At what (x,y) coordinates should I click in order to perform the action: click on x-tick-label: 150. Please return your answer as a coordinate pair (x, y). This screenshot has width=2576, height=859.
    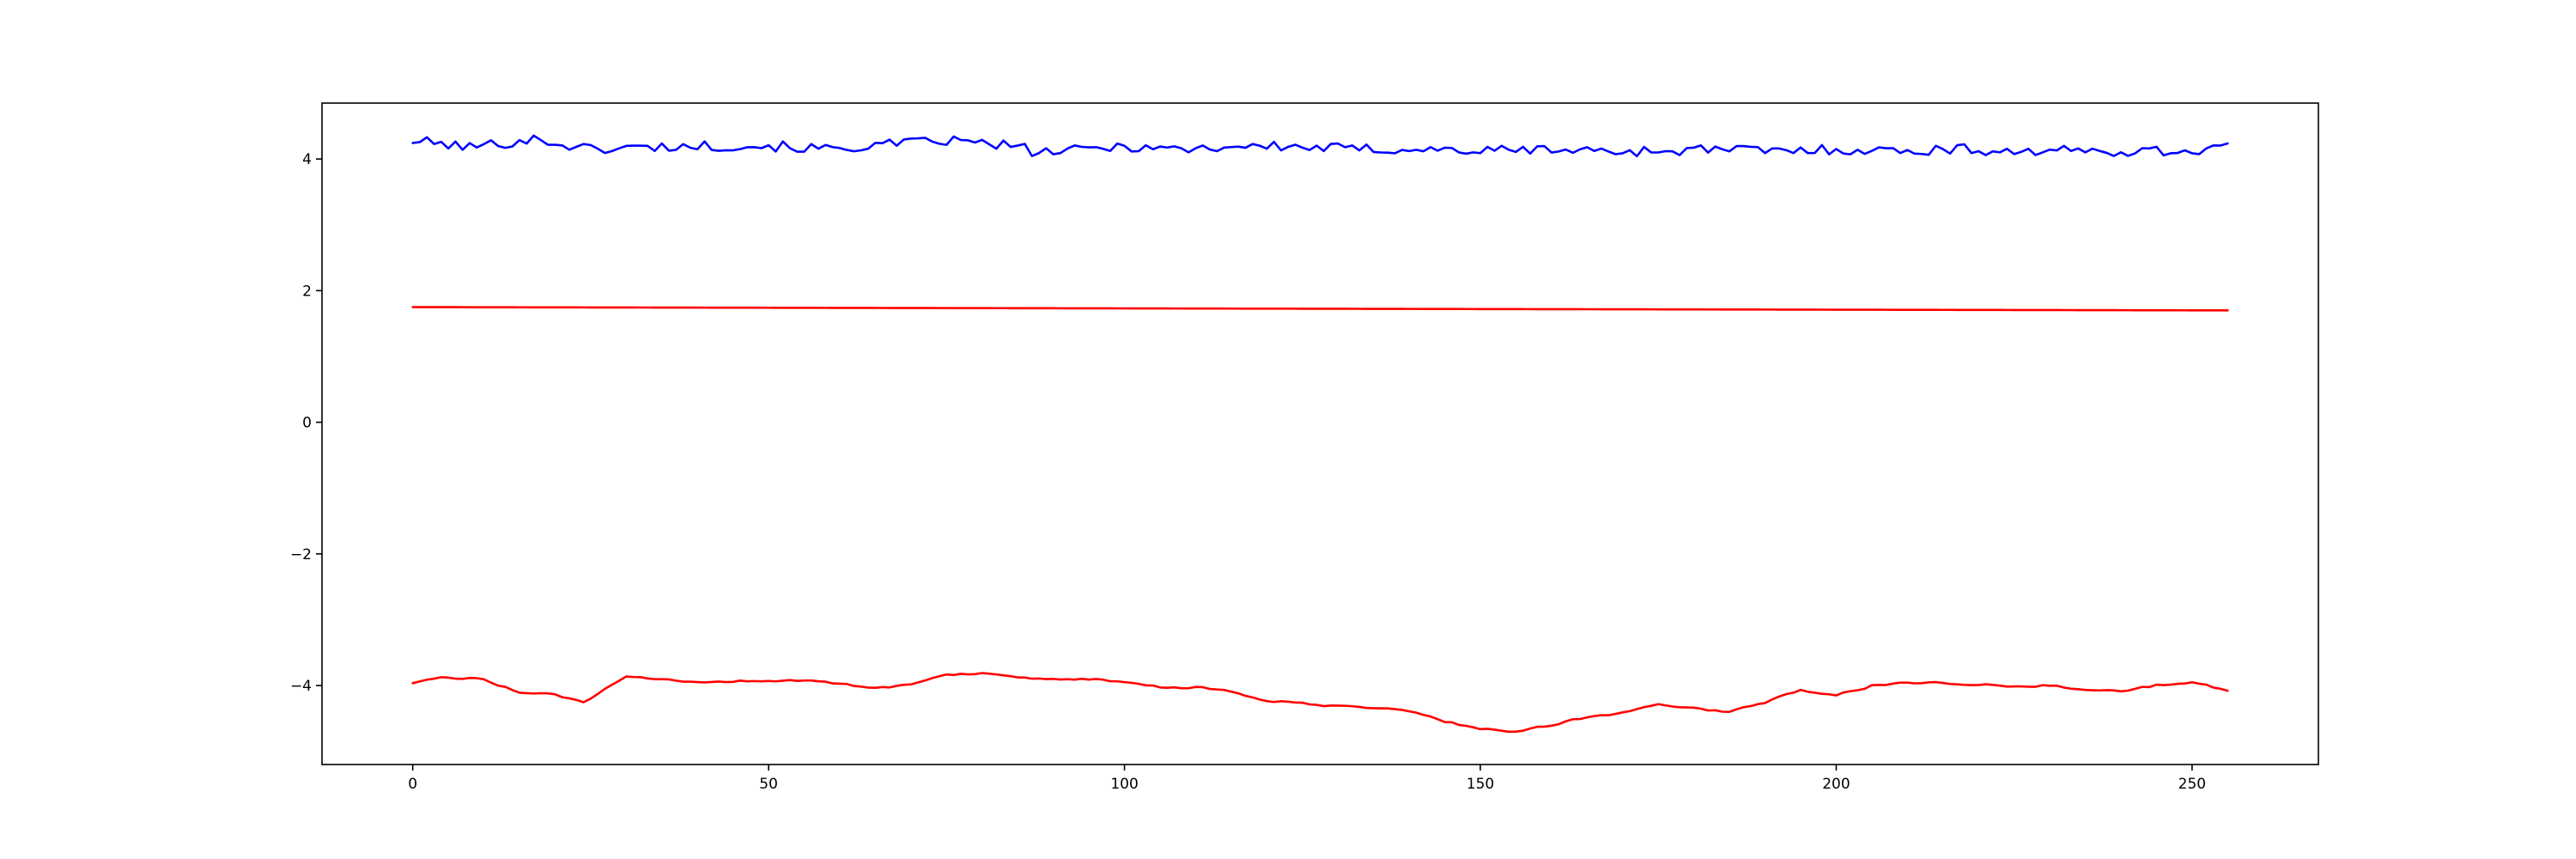
    Looking at the image, I should click on (1481, 784).